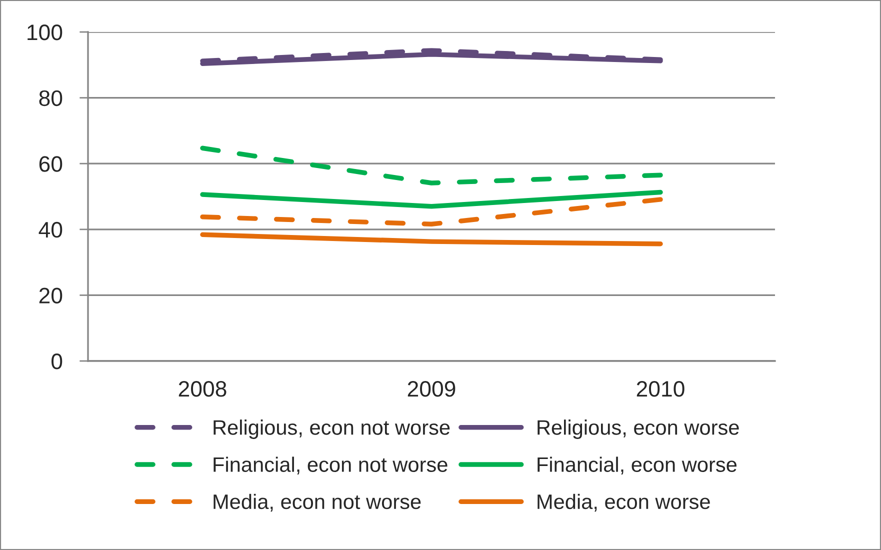 The width and height of the screenshot is (881, 550). Describe the element at coordinates (50, 296) in the screenshot. I see `y-tick-label: 20` at that location.